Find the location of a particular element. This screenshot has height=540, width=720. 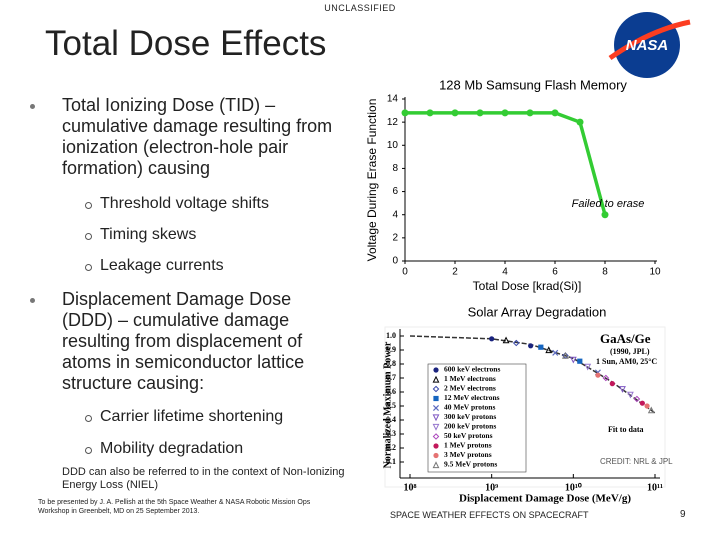

x-tick-label: 0 is located at coordinates (405, 272).